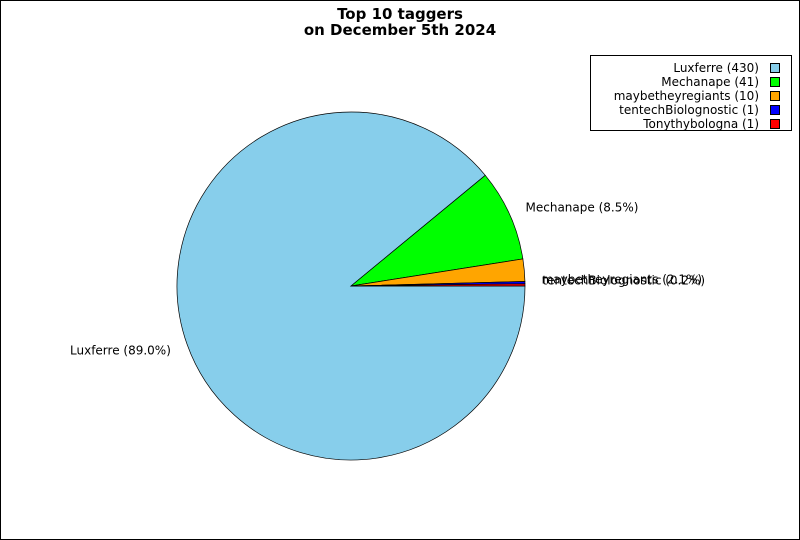 The image size is (800, 540). I want to click on slice-label-mechanape: Mechanape (8.5%), so click(582, 208).